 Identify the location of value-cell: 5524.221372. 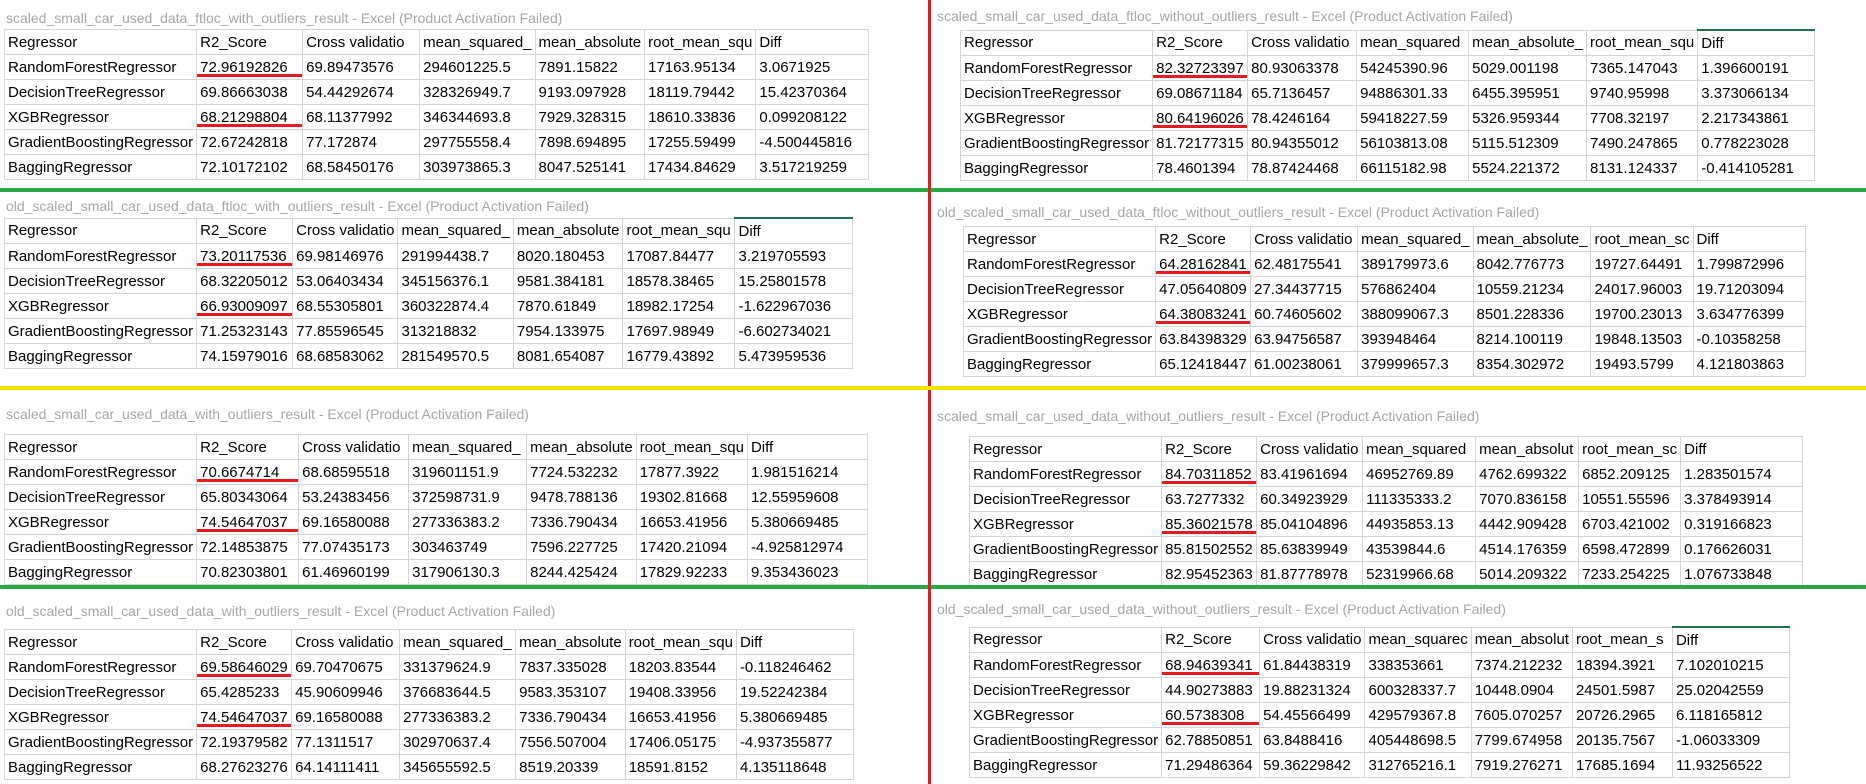
(1528, 168).